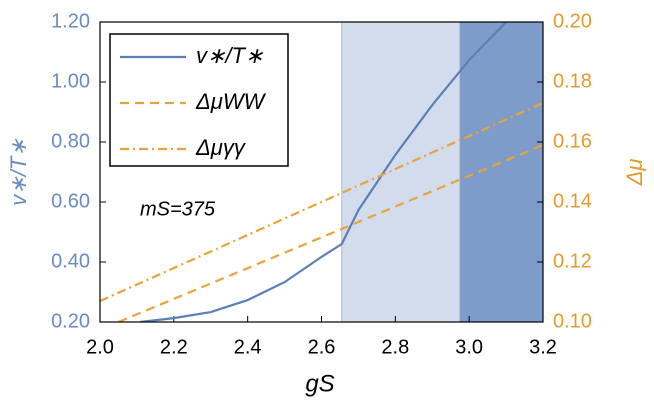 This screenshot has width=654, height=414. I want to click on y2-tick-label: 0.18, so click(572, 81).